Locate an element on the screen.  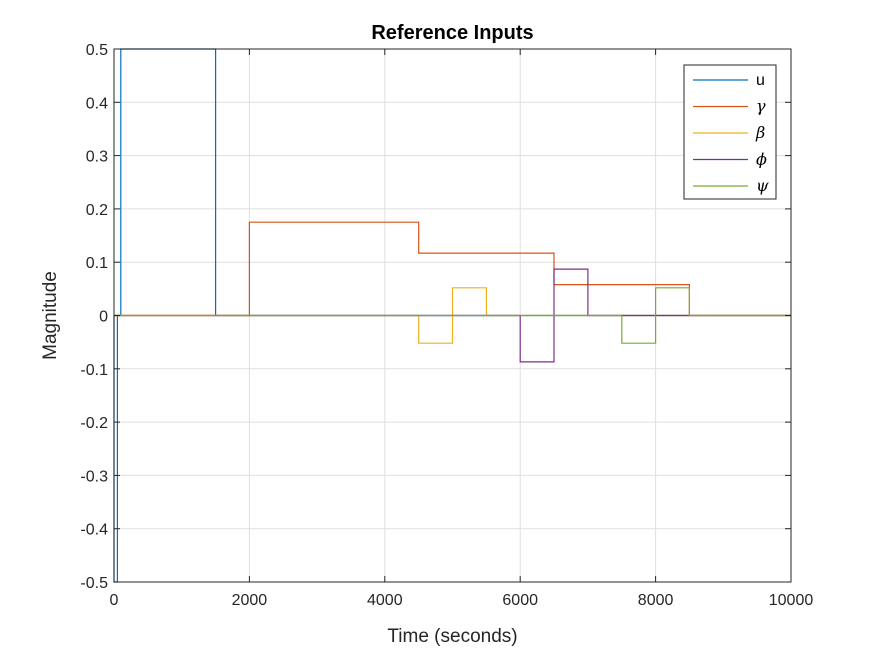
legend-label: β is located at coordinates (760, 132).